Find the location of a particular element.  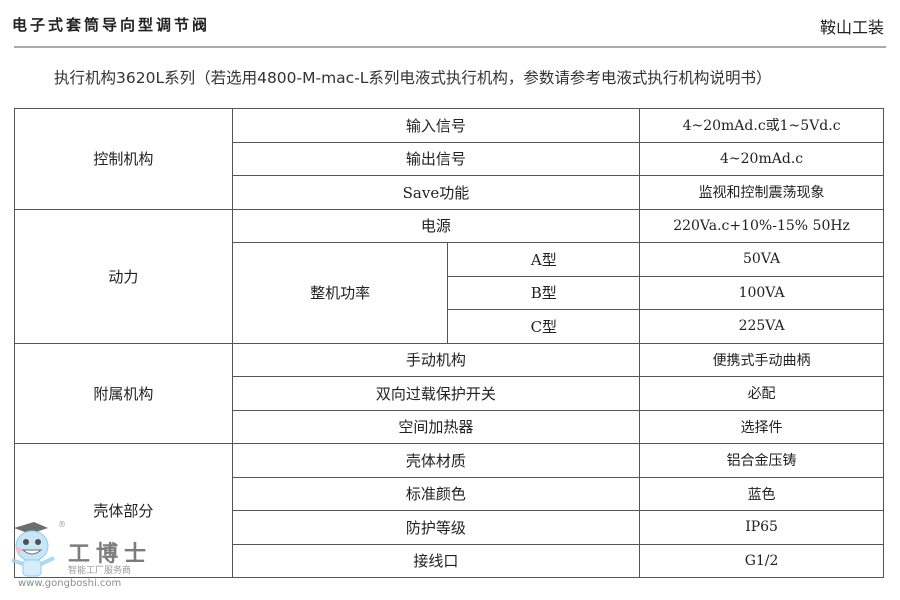

watermark-url: www.gongboshi.com is located at coordinates (70, 583).